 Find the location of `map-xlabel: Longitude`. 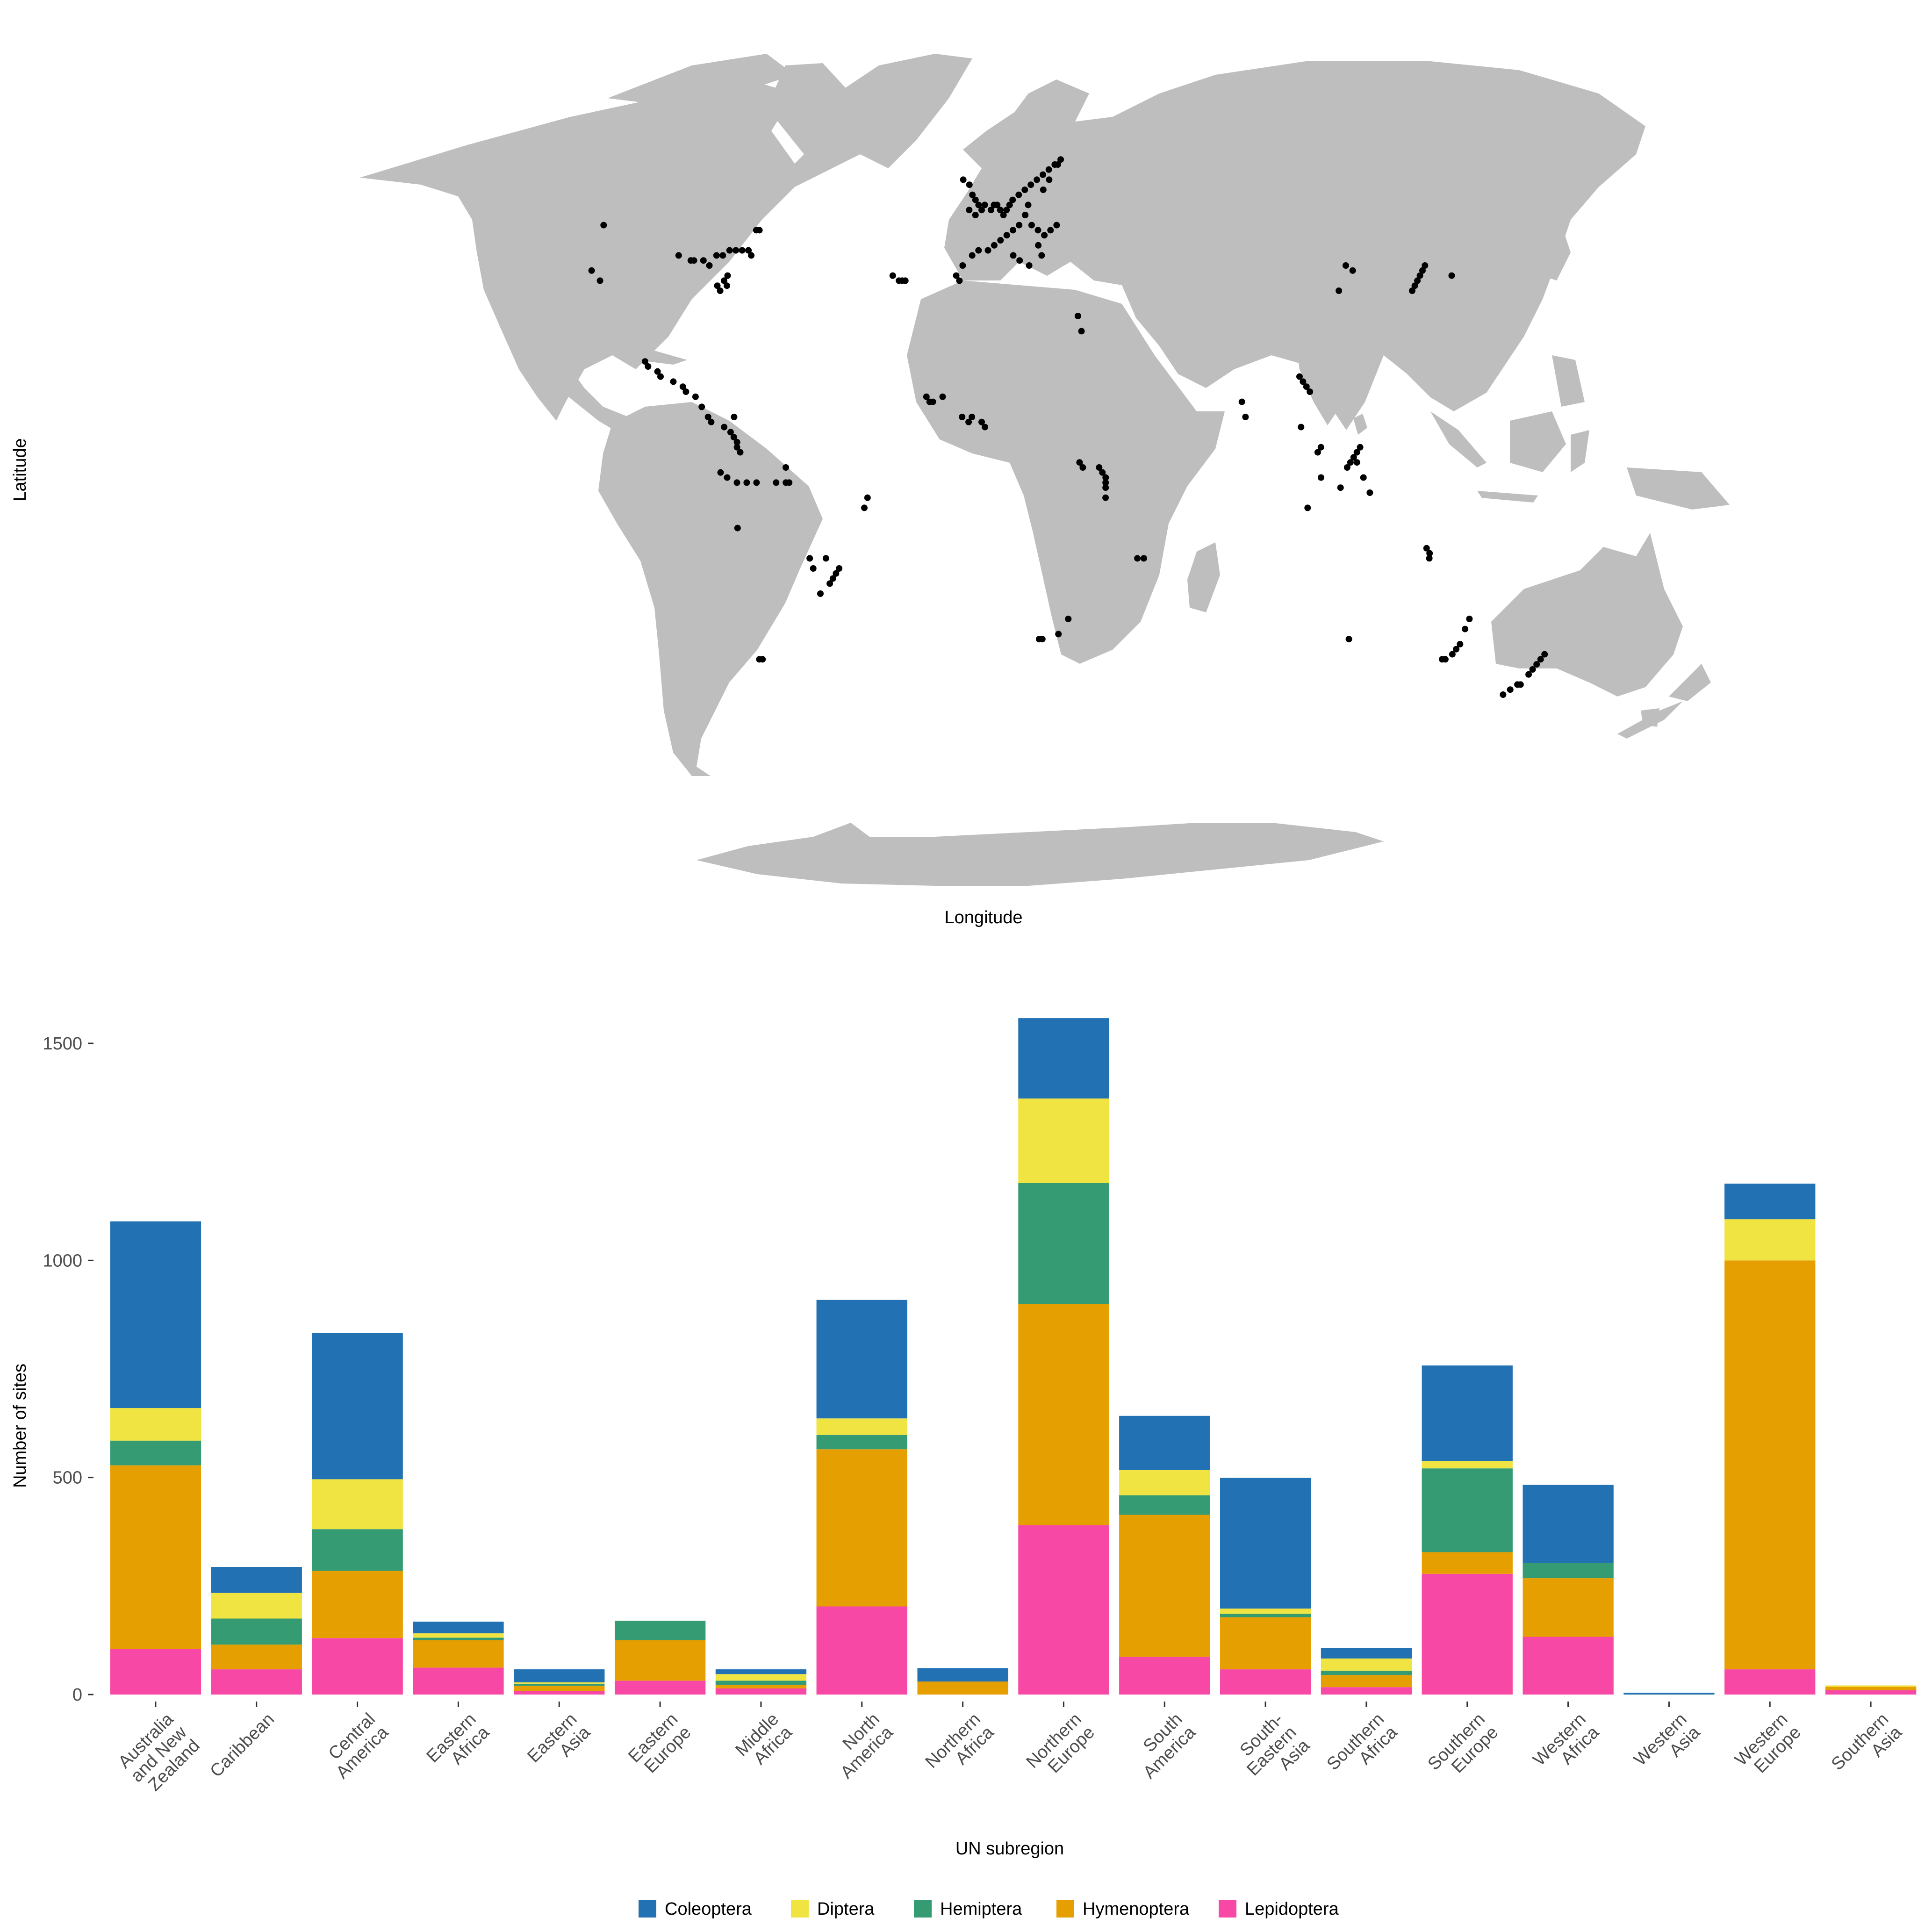

map-xlabel: Longitude is located at coordinates (984, 918).